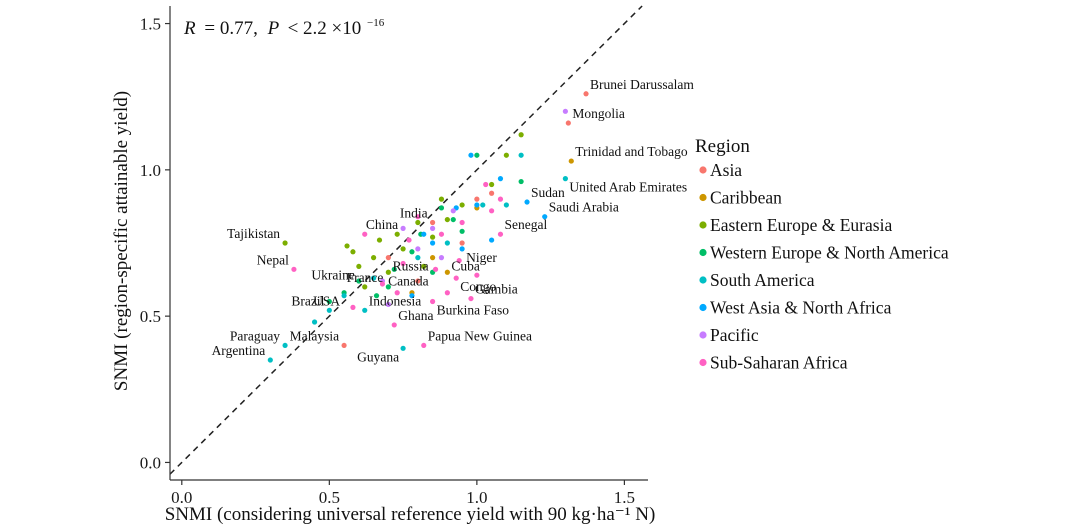 The width and height of the screenshot is (1080, 529). I want to click on p-exponent: −16, so click(376, 23).